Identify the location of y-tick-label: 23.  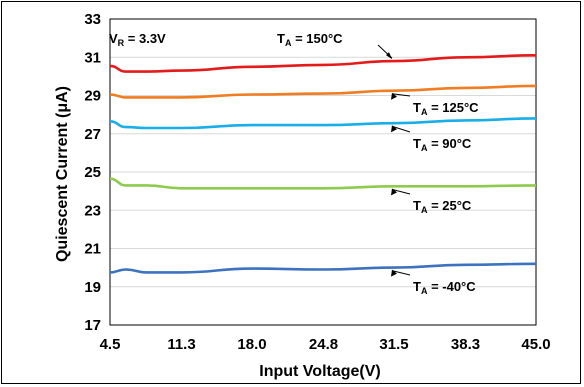
(92, 210).